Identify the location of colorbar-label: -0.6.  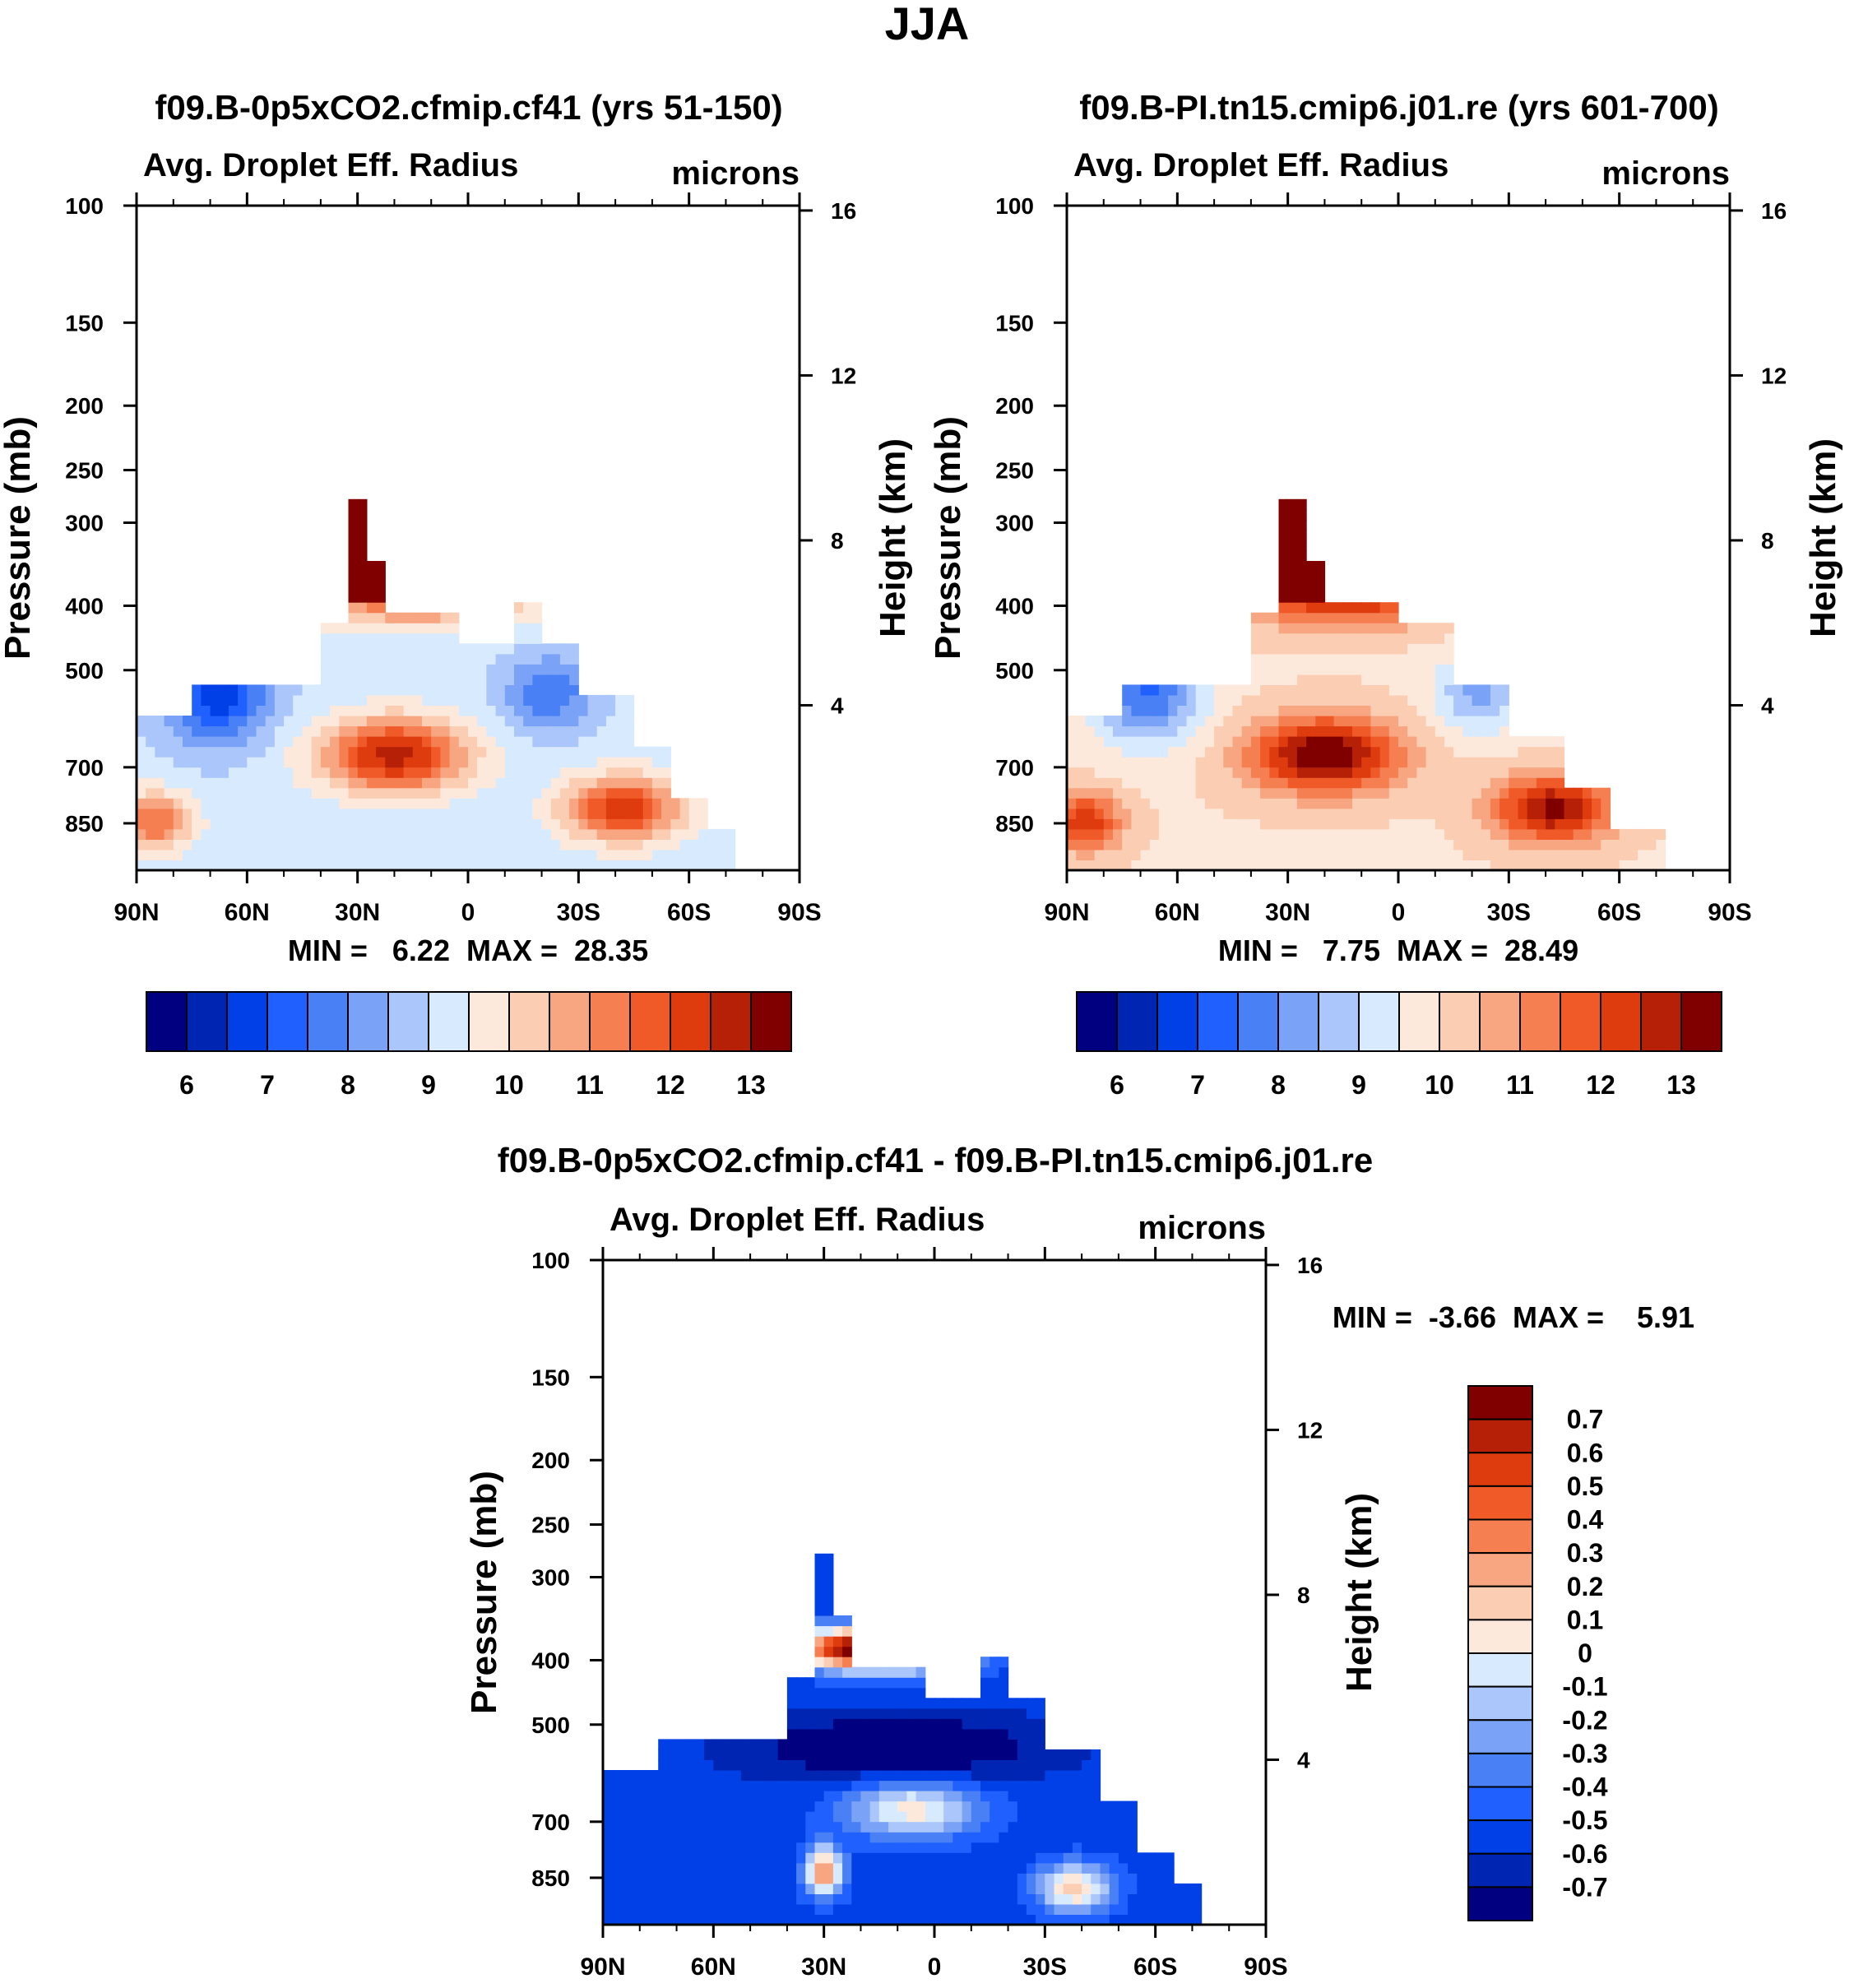
(1584, 1854).